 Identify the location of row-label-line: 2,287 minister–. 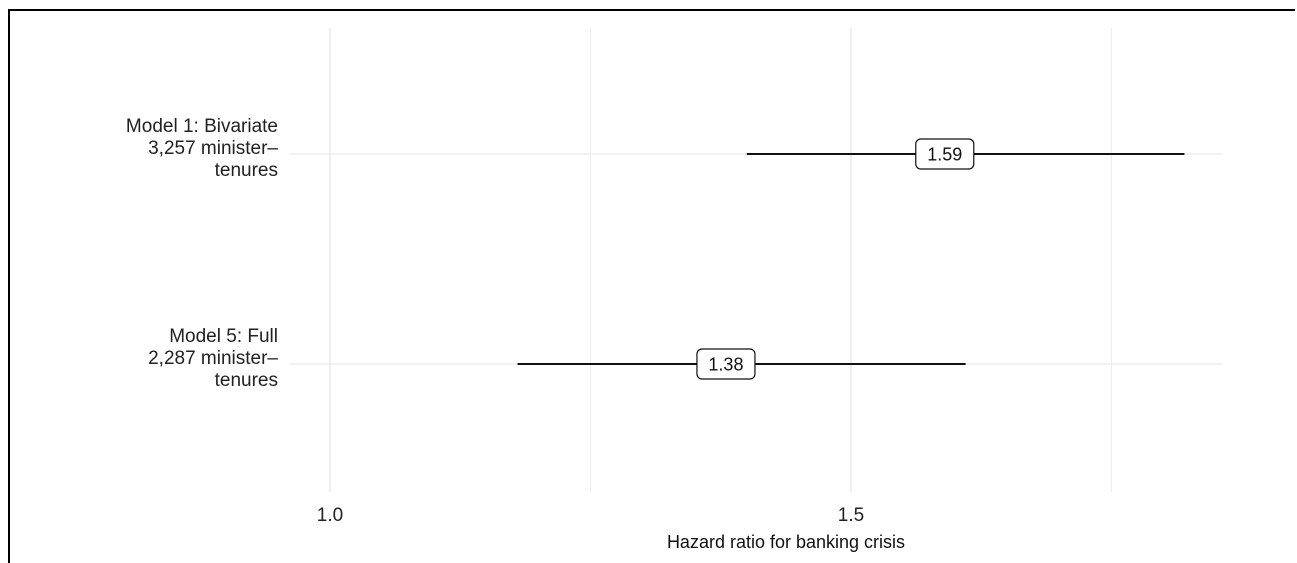
(213, 358).